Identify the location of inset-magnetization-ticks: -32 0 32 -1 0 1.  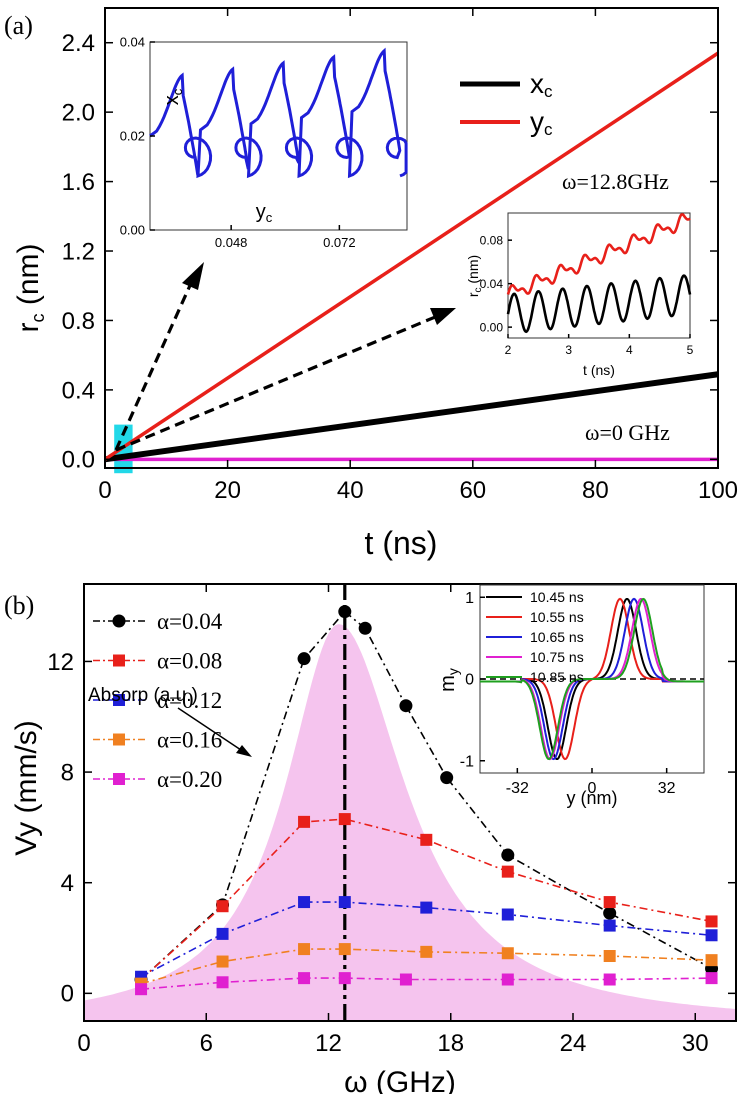
(568, 693).